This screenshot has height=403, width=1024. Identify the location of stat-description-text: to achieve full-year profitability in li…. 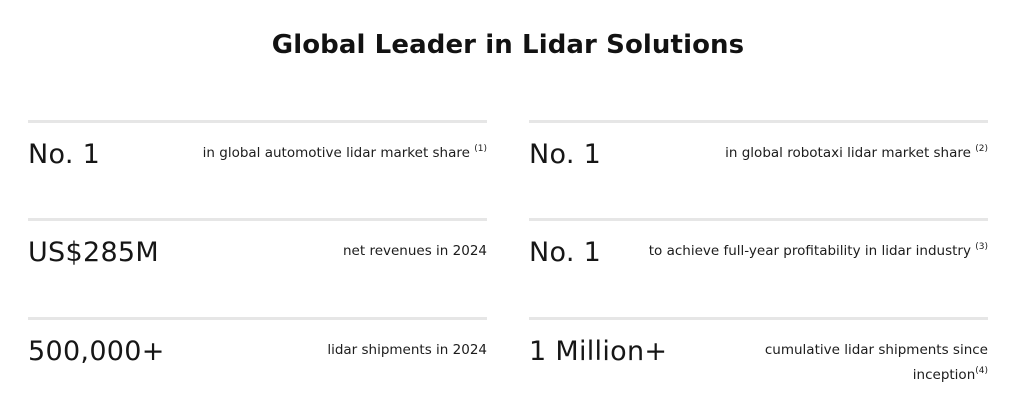
(809, 251).